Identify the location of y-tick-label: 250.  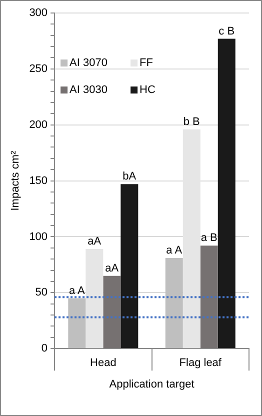
(38, 68).